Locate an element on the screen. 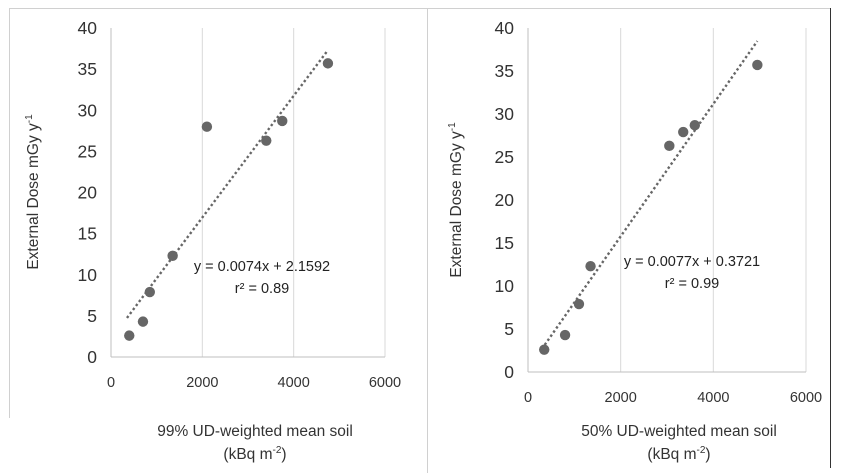 This screenshot has width=846, height=473. x-axis-label-right: 50% UD-weighted mean soil (kBq m-2) is located at coordinates (662, 443).